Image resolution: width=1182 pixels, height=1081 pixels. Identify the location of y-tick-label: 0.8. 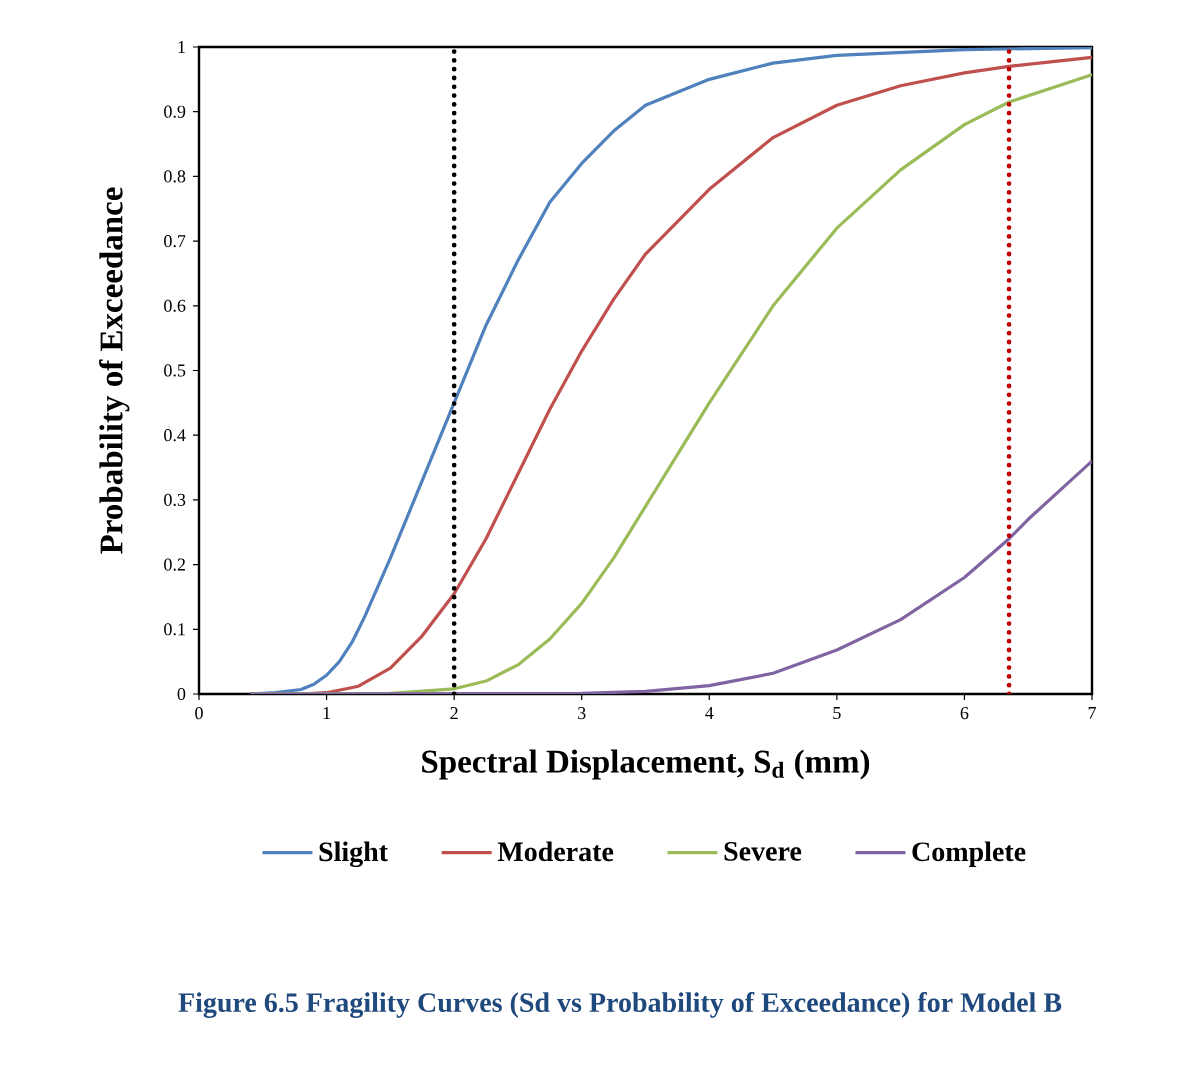
(175, 176).